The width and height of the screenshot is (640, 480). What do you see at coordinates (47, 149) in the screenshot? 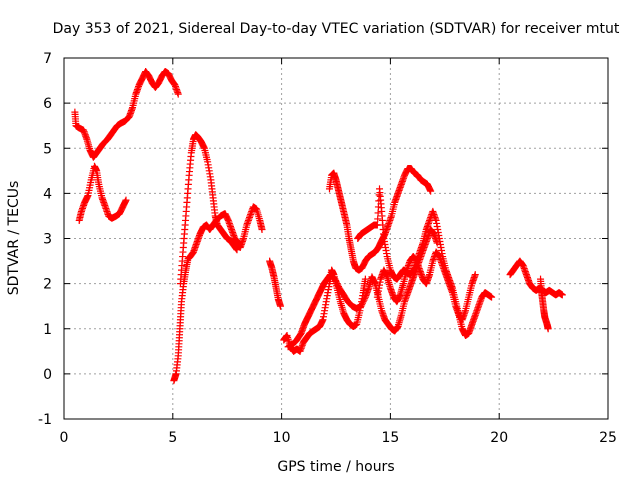
I see `y-tick-label: 5` at bounding box center [47, 149].